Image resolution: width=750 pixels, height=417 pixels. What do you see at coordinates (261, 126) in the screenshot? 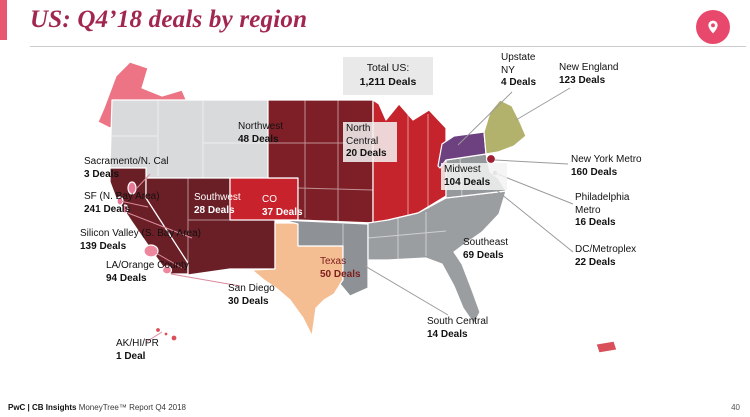
I see `region-name: Northwest` at bounding box center [261, 126].